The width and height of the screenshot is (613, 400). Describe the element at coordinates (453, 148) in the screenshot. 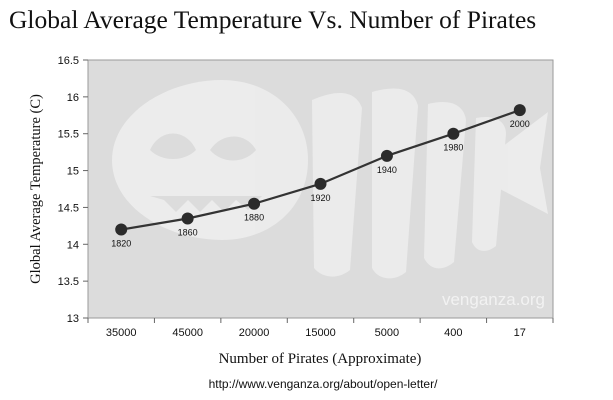

I see `data-point-label: 1980` at that location.